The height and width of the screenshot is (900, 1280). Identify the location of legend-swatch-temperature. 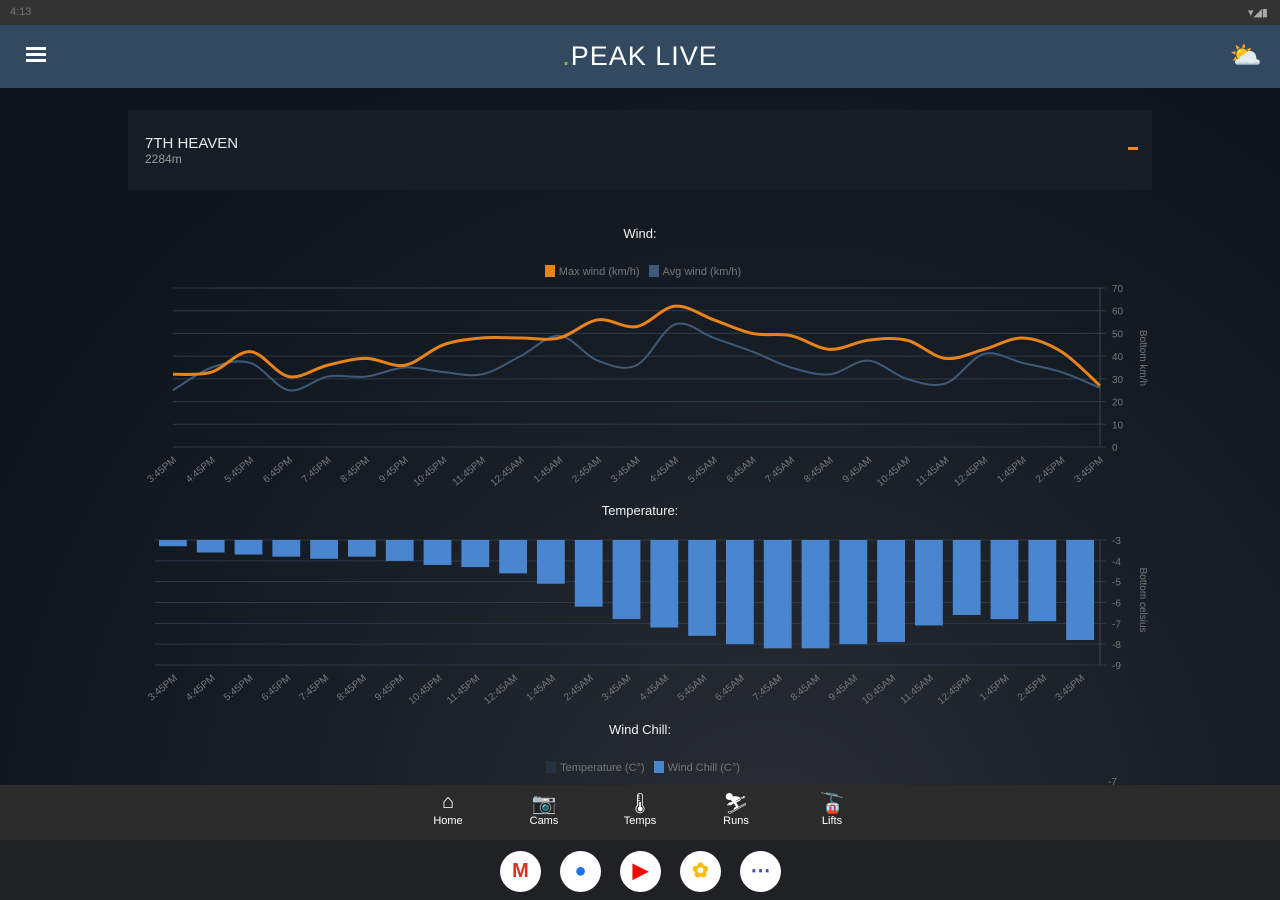
(551, 767).